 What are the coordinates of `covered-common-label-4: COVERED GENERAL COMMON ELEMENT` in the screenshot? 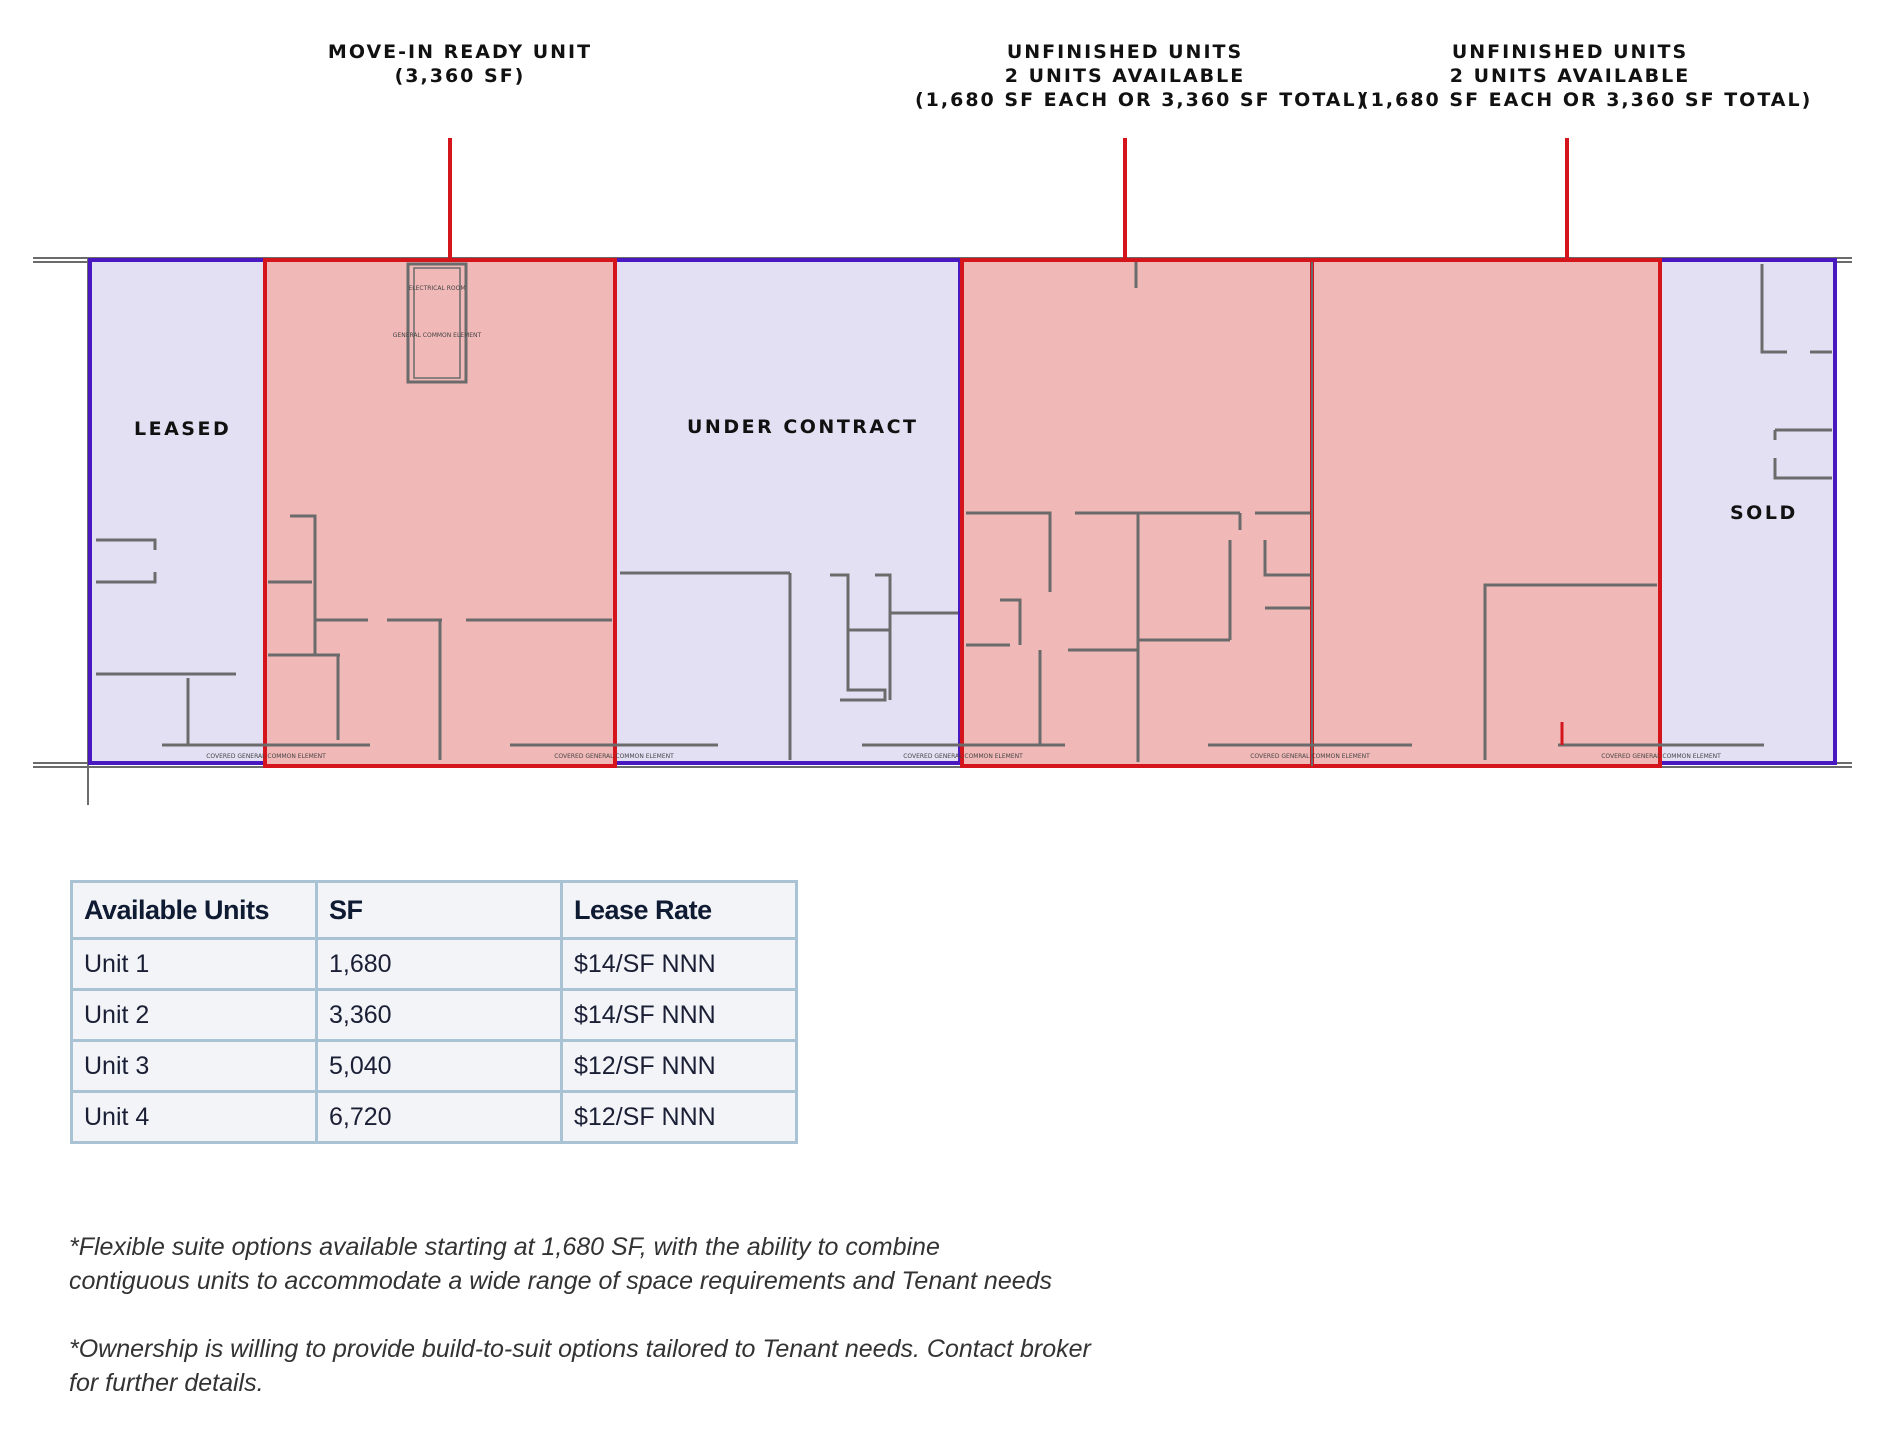 It's located at (1310, 756).